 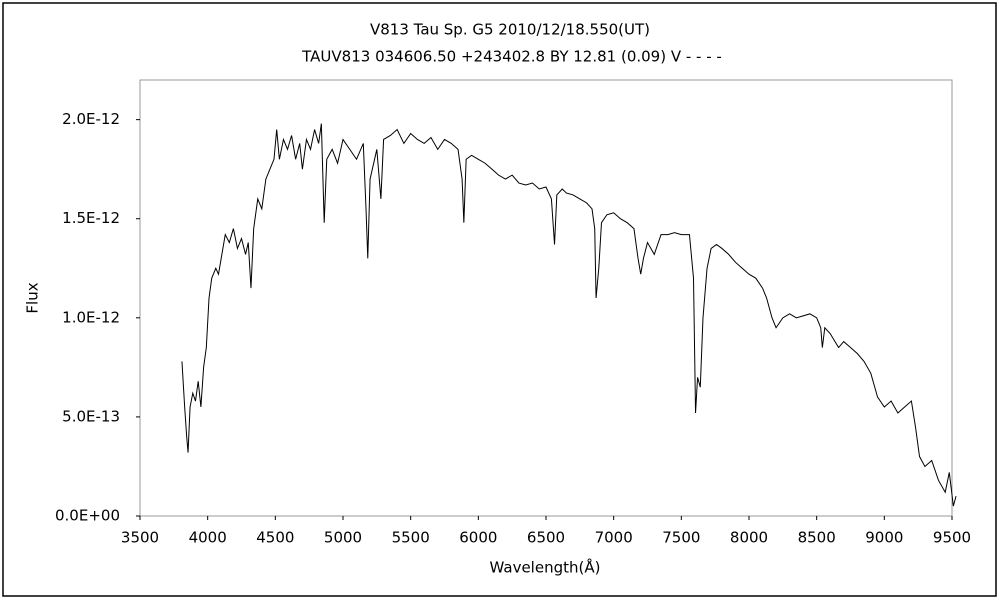 I want to click on y-tick-label: 1.0E-12, so click(x=91, y=317).